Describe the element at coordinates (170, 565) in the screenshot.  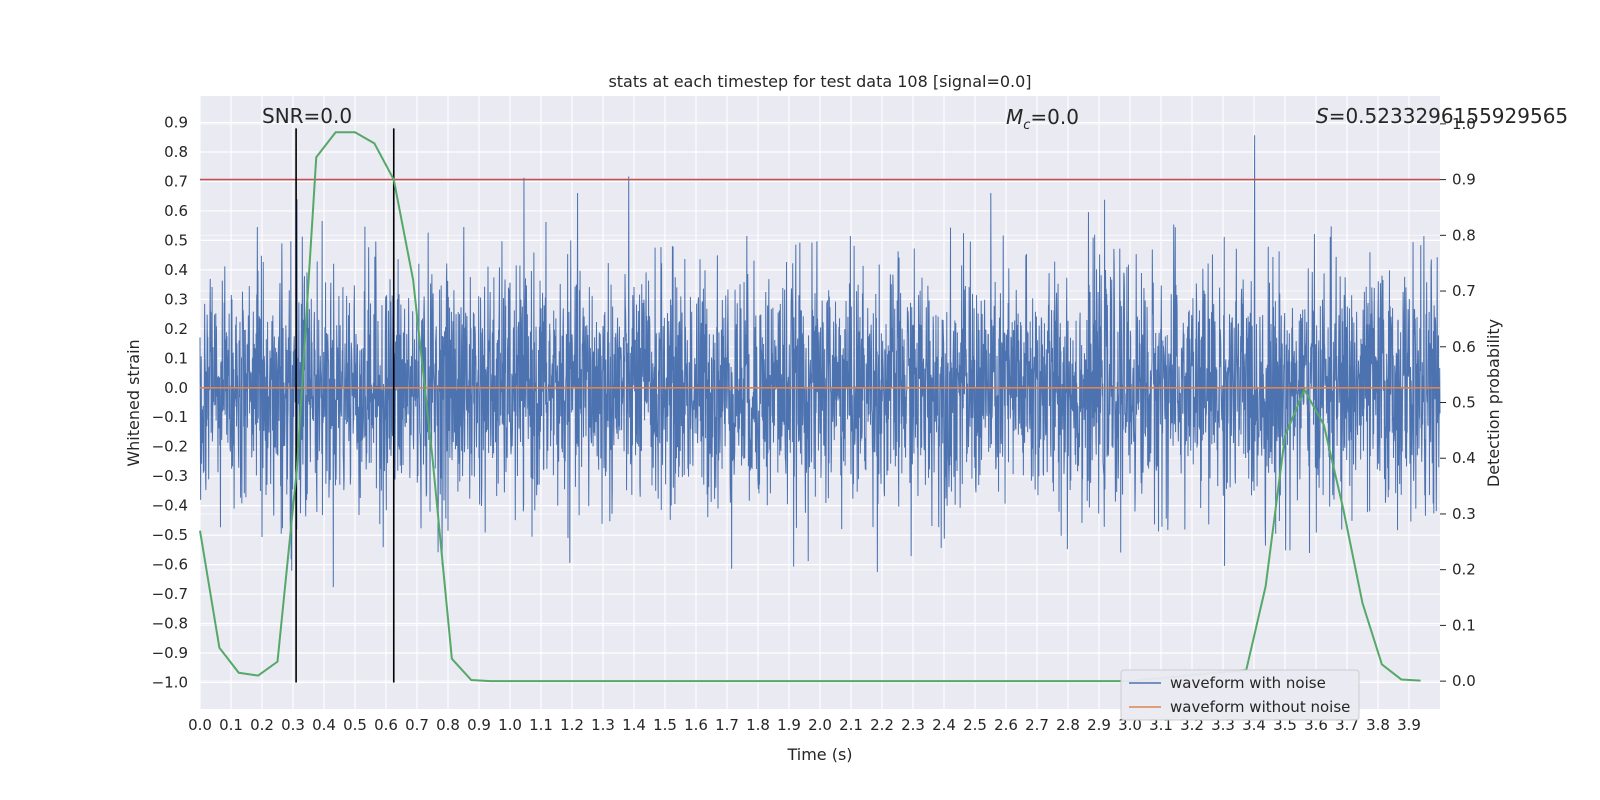
I see `y-tick-label: −0.6` at that location.